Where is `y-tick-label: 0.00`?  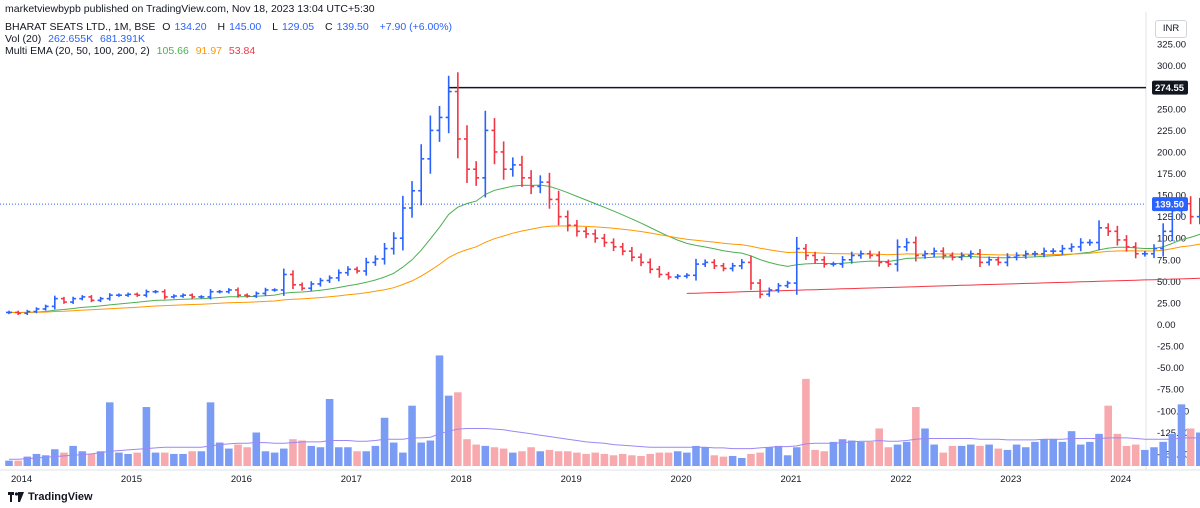 y-tick-label: 0.00 is located at coordinates (1166, 325).